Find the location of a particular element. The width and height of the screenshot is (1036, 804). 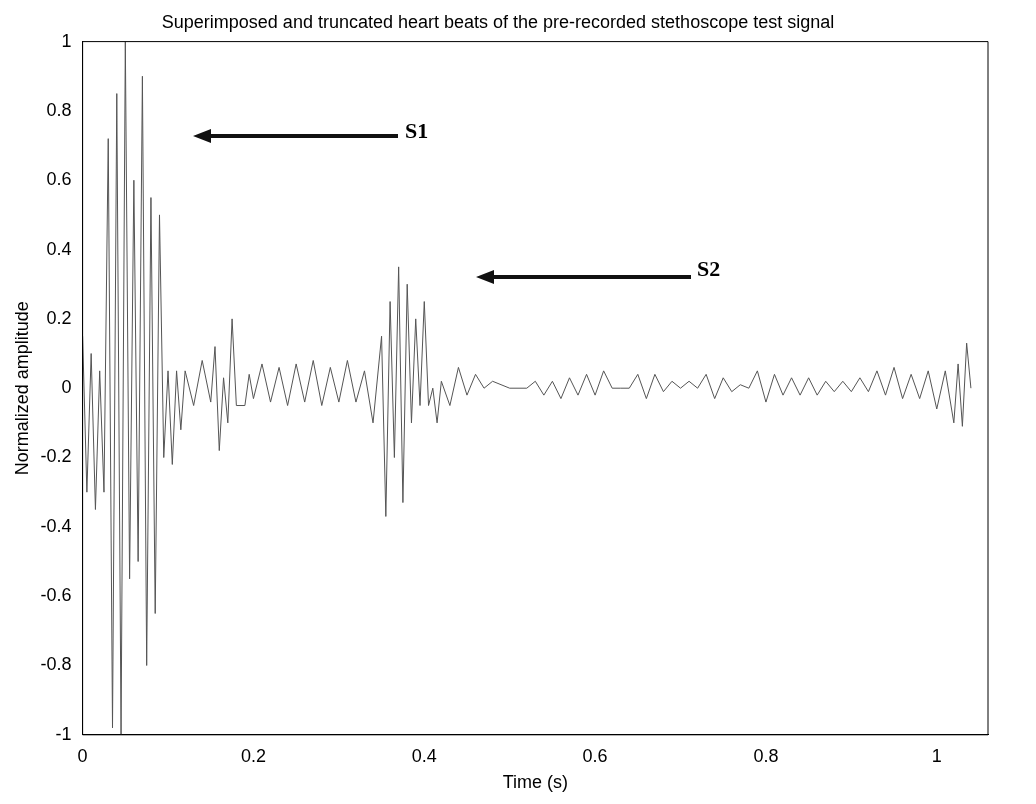

y-tick-label: 1 is located at coordinates (66, 40).